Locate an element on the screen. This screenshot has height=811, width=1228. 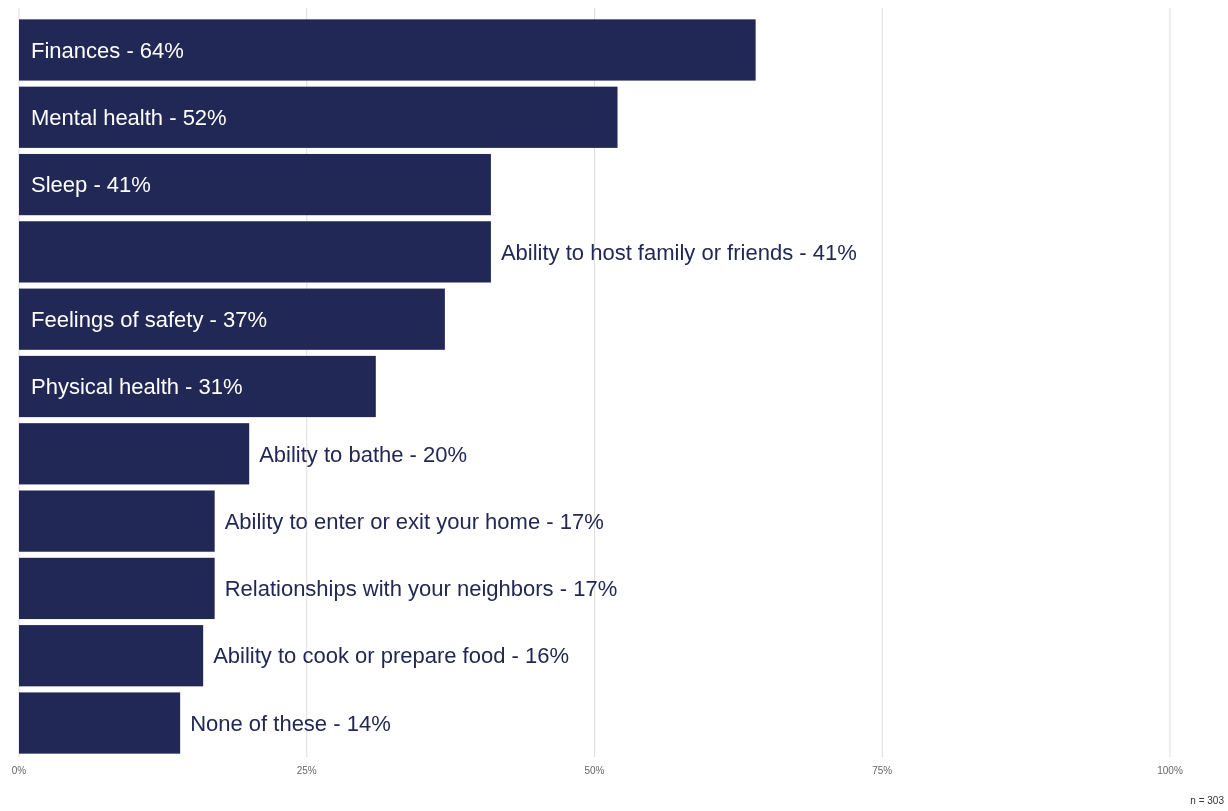
y-tick-label: Feelings of safety - 37% is located at coordinates (149, 319).